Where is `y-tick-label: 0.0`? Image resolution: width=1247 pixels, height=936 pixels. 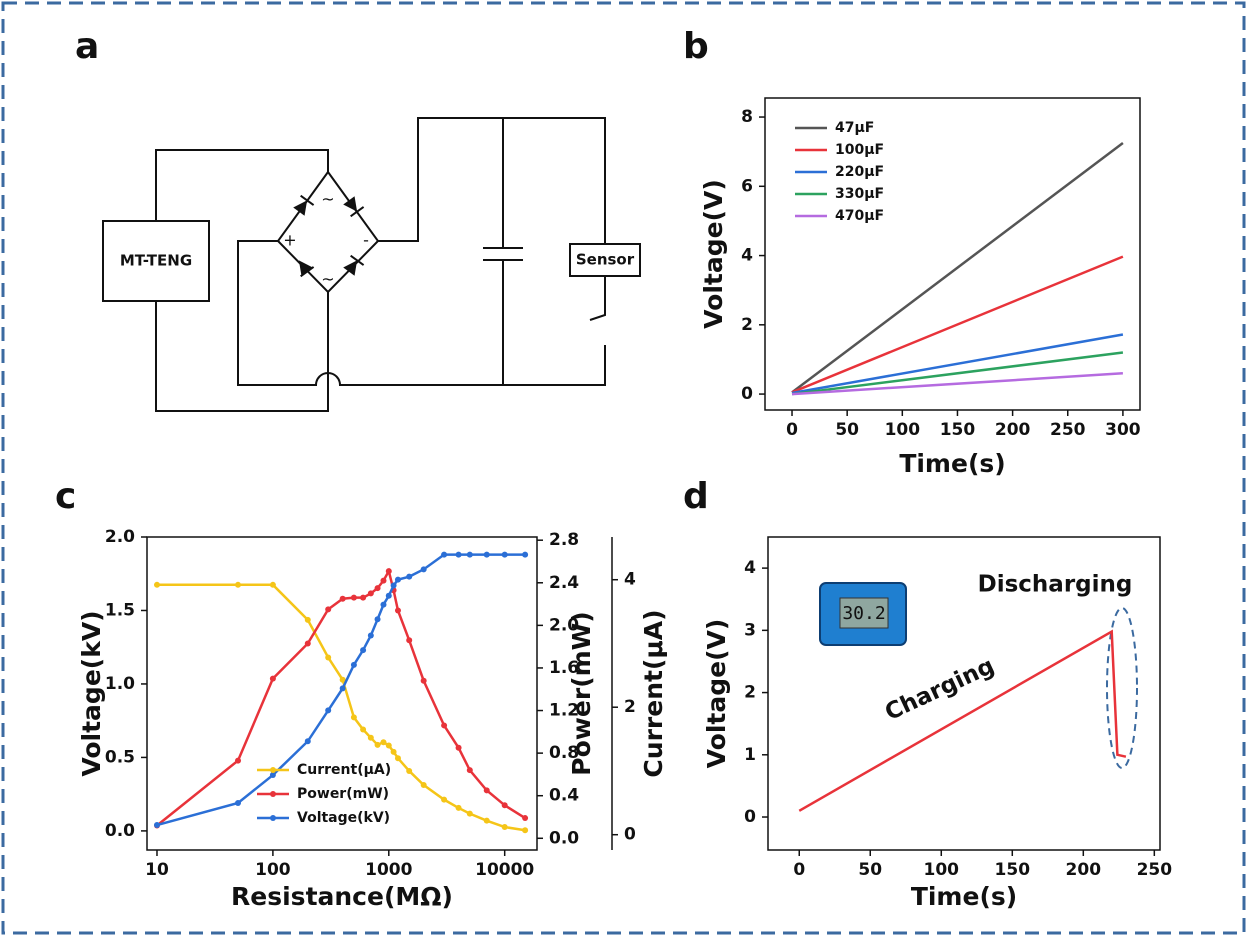 y-tick-label: 0.0 is located at coordinates (120, 831).